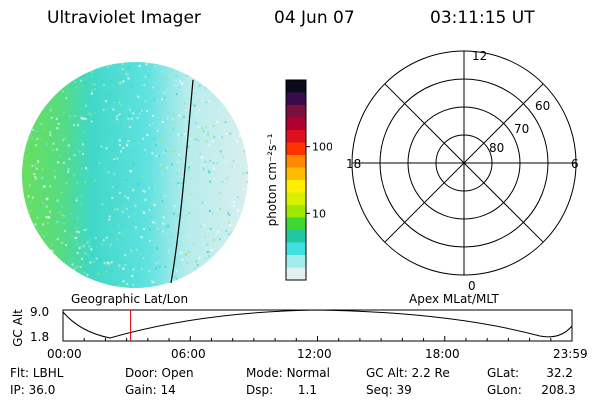 The image size is (600, 400). What do you see at coordinates (64, 354) in the screenshot?
I see `timeline-x-tick-0: 00:00` at bounding box center [64, 354].